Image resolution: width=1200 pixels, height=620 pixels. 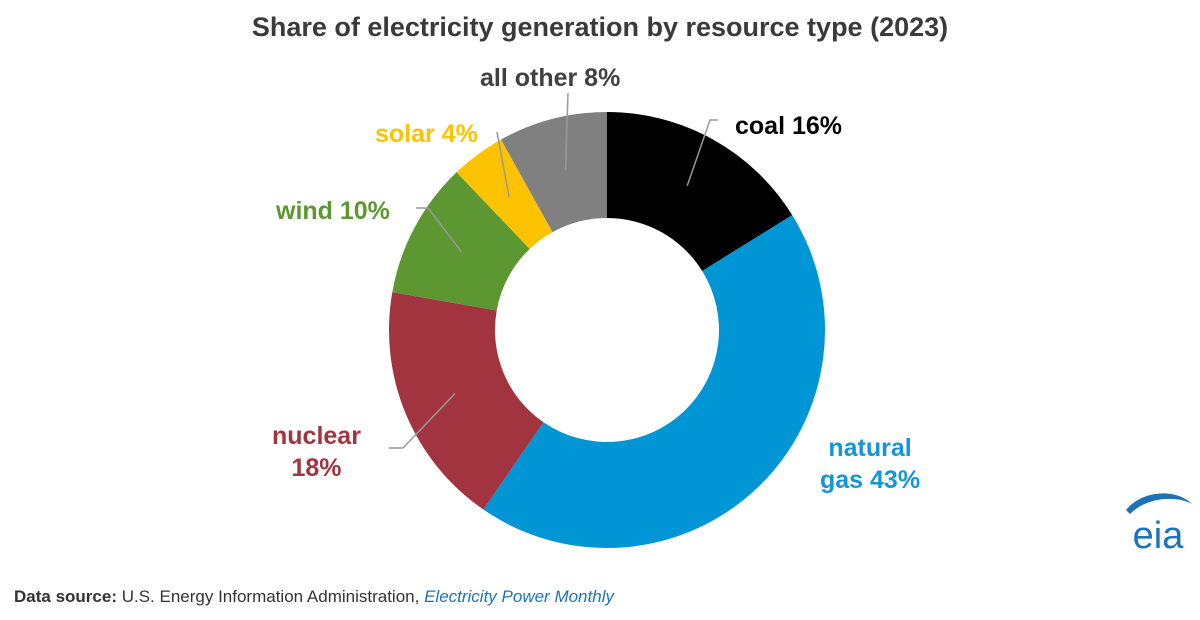 I want to click on slice-coal, so click(x=700, y=191).